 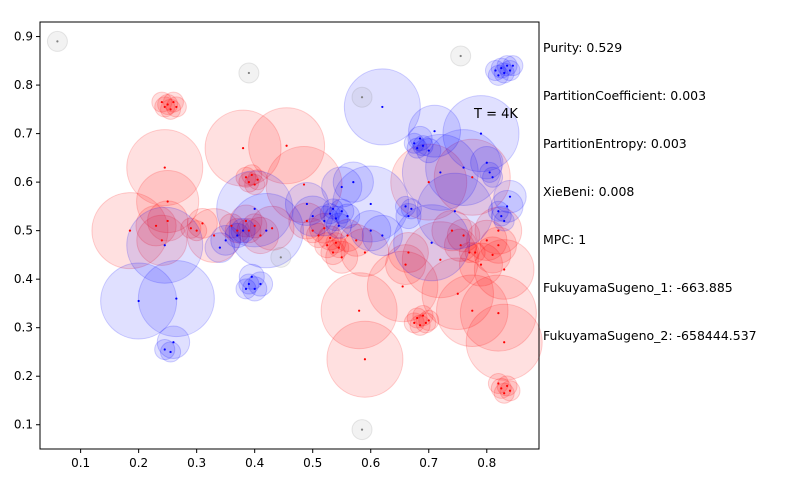 I want to click on y-tick-label: 0.9, so click(x=23, y=37).